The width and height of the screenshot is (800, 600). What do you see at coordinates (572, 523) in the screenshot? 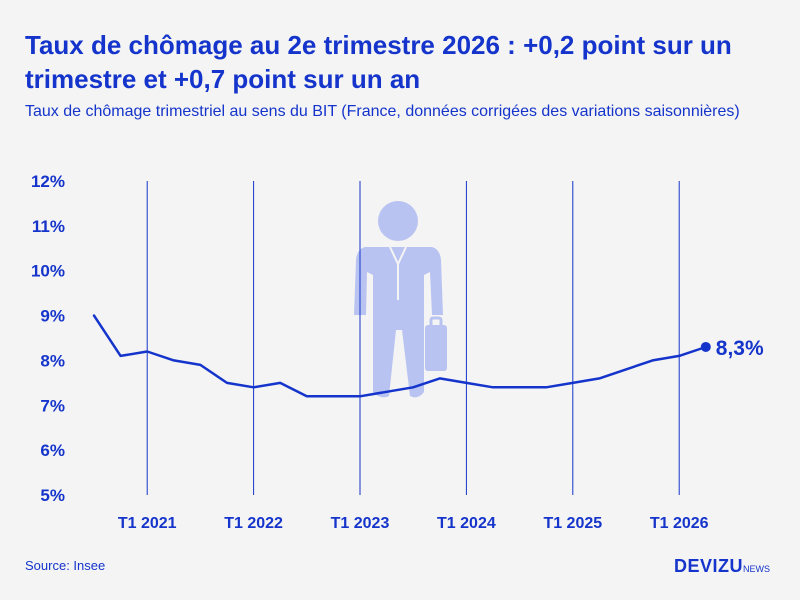
I see `x-tick-label: T1 2025` at bounding box center [572, 523].